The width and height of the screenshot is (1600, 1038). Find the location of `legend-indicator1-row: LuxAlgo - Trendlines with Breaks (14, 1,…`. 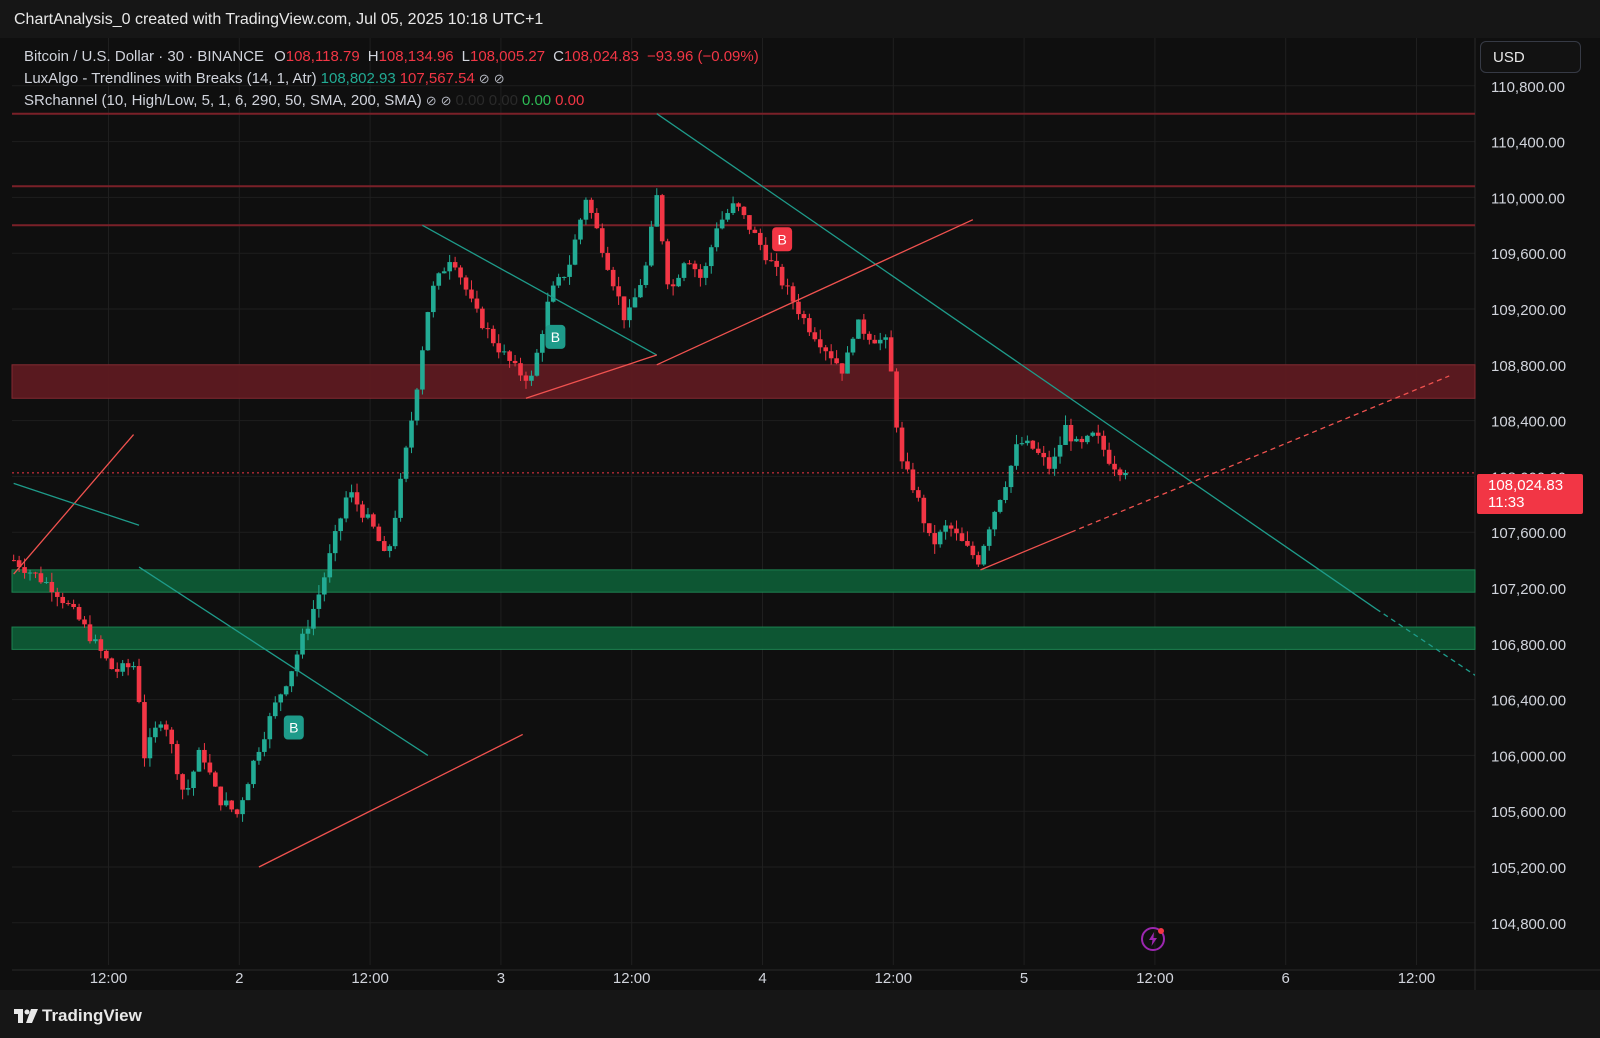

legend-indicator1-row: LuxAlgo - Trendlines with Breaks (14, 1,… is located at coordinates (391, 79).